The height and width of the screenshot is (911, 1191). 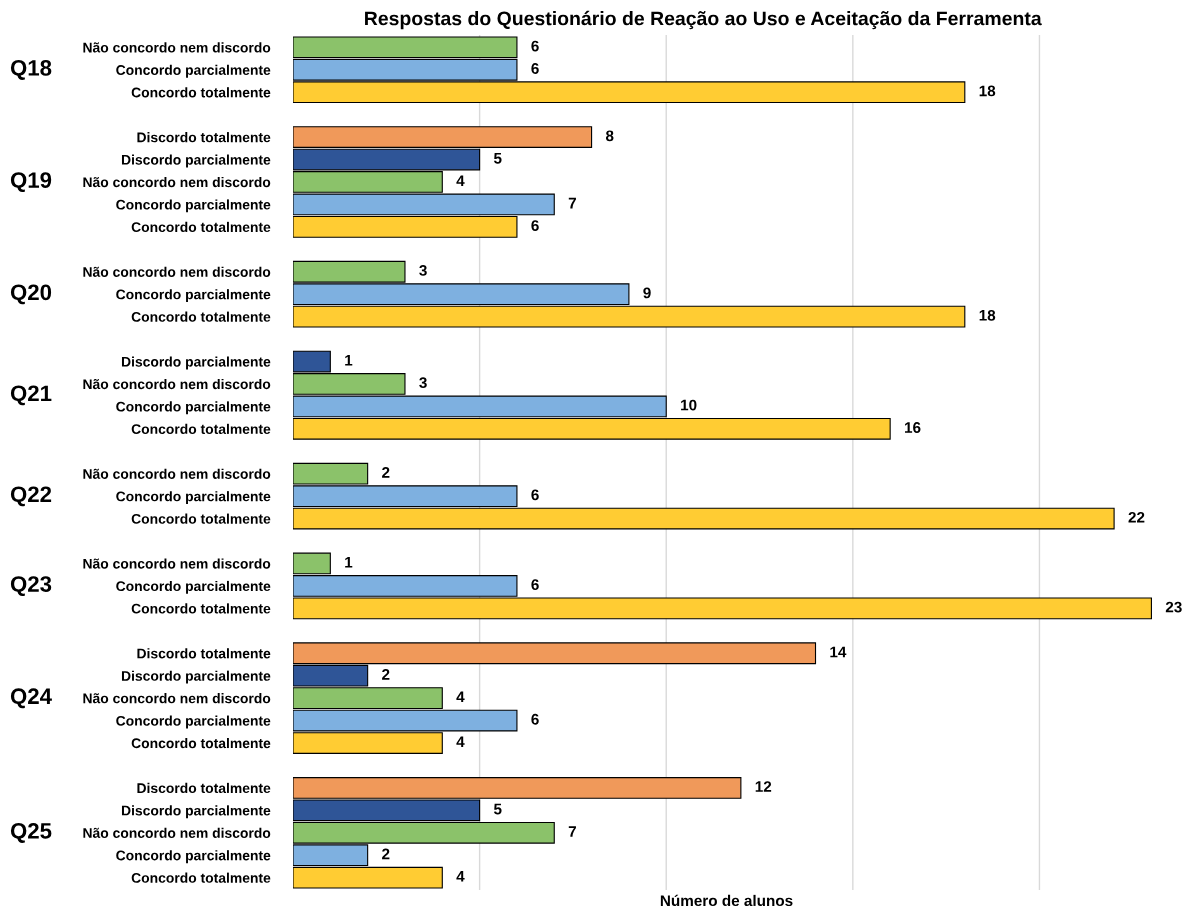 I want to click on text: Q24, so click(x=31, y=698).